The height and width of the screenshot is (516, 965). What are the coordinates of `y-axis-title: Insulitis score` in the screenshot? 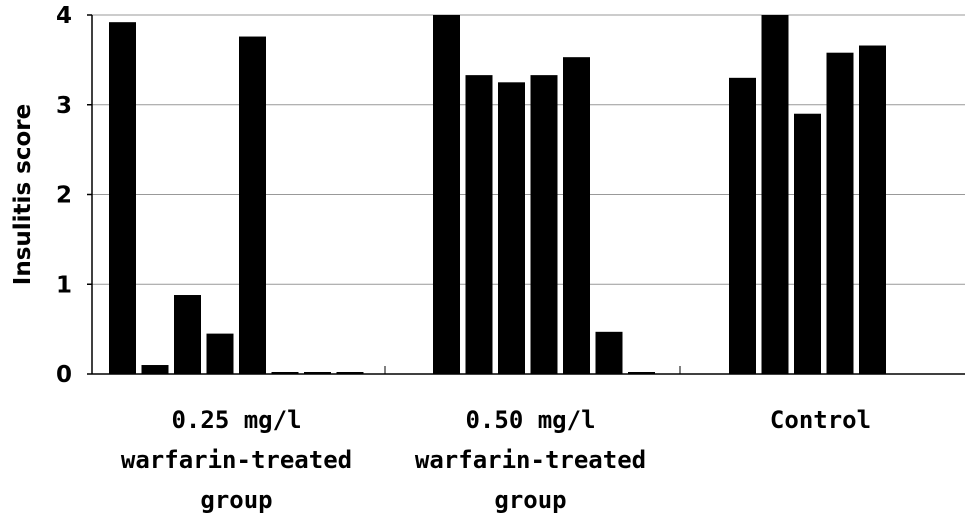 It's located at (23, 194).